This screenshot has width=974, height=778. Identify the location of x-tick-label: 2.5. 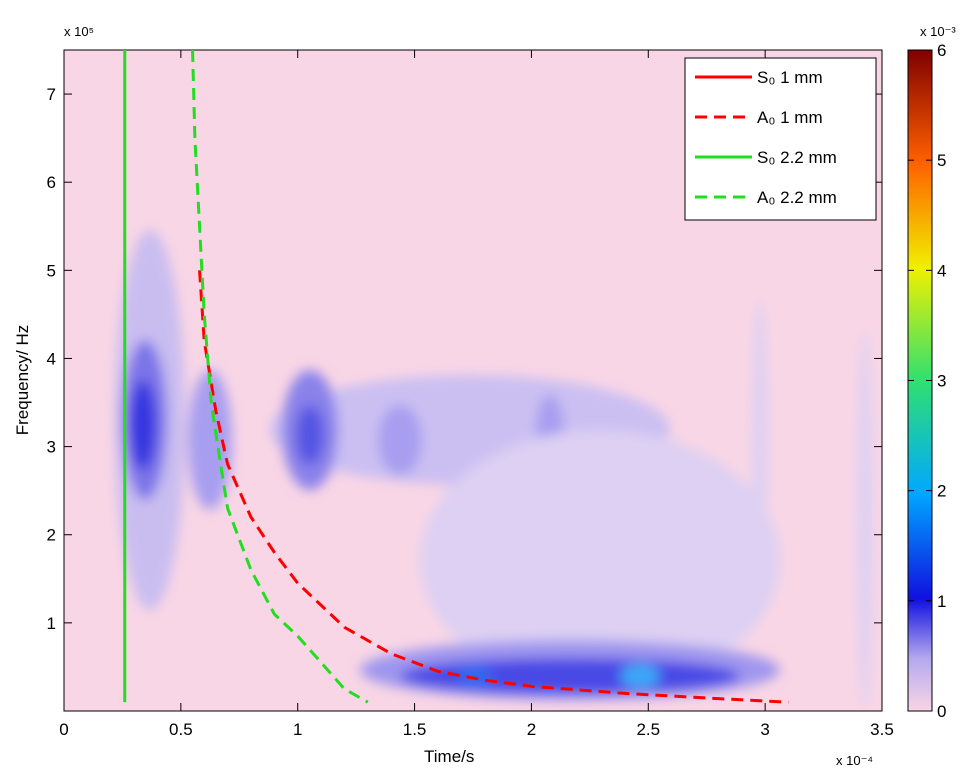
(648, 729).